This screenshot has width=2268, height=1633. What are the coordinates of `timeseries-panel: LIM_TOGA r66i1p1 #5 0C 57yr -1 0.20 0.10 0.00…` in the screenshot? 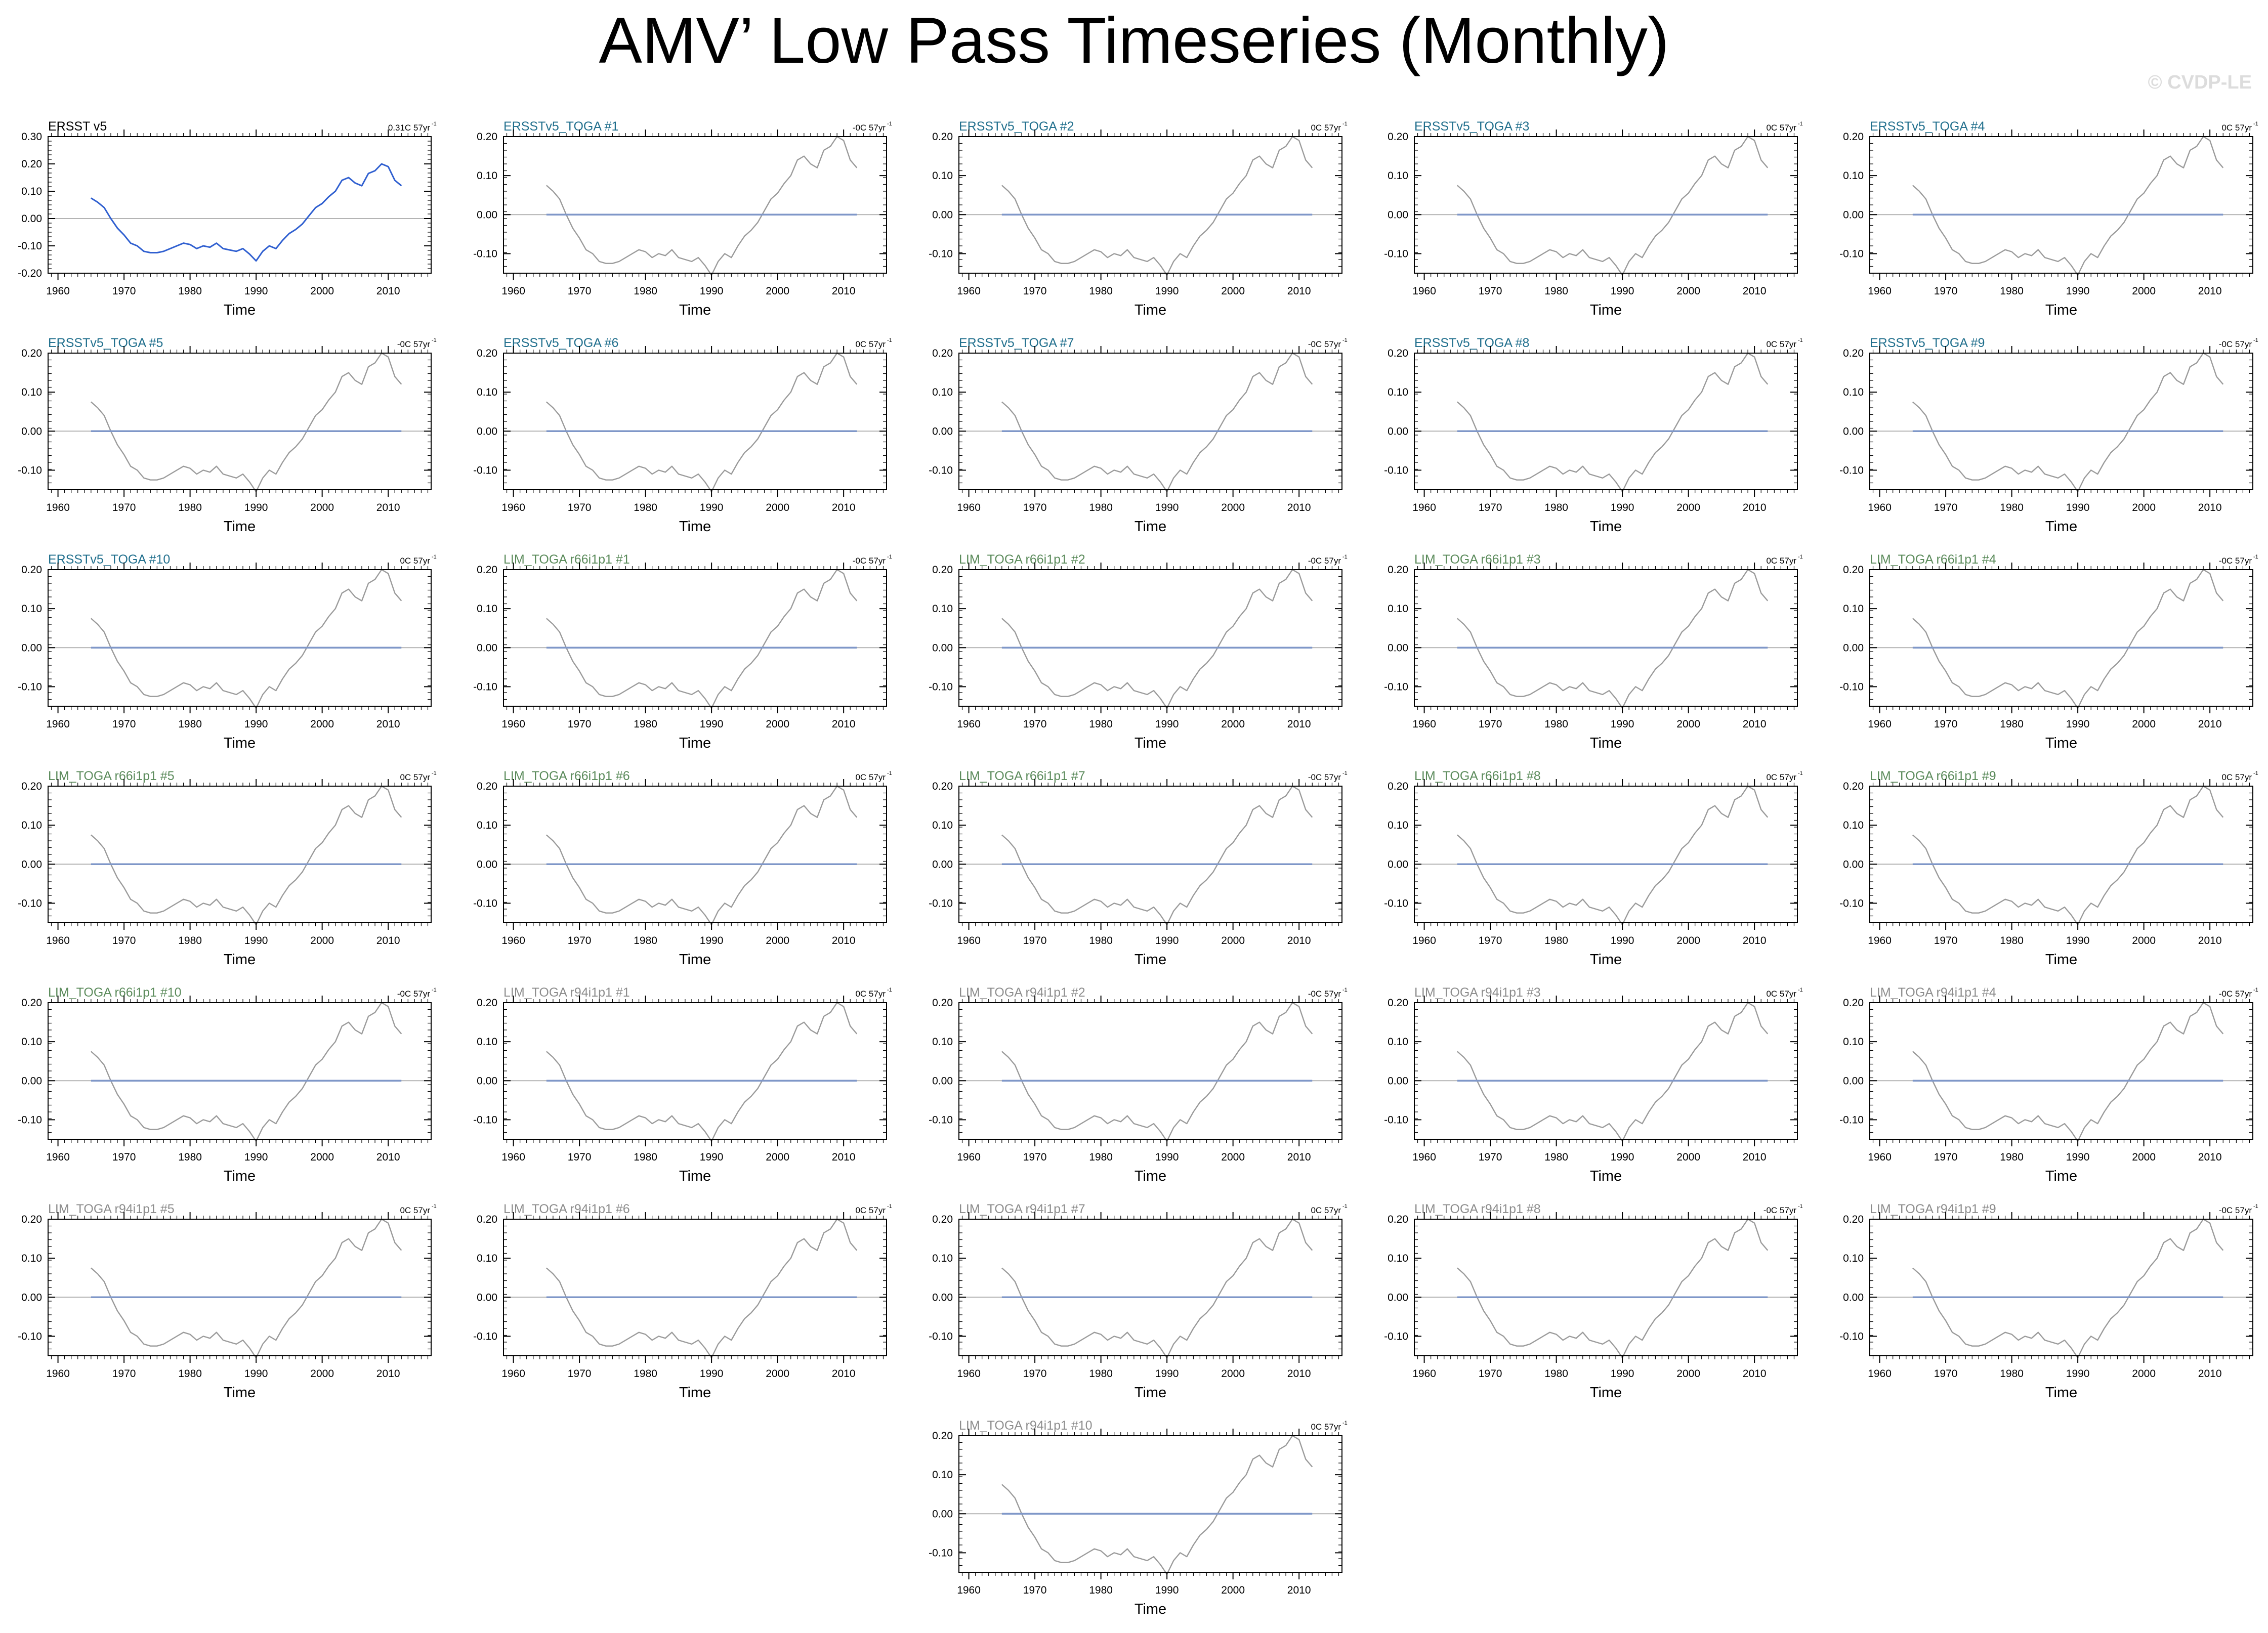 It's located at (227, 862).